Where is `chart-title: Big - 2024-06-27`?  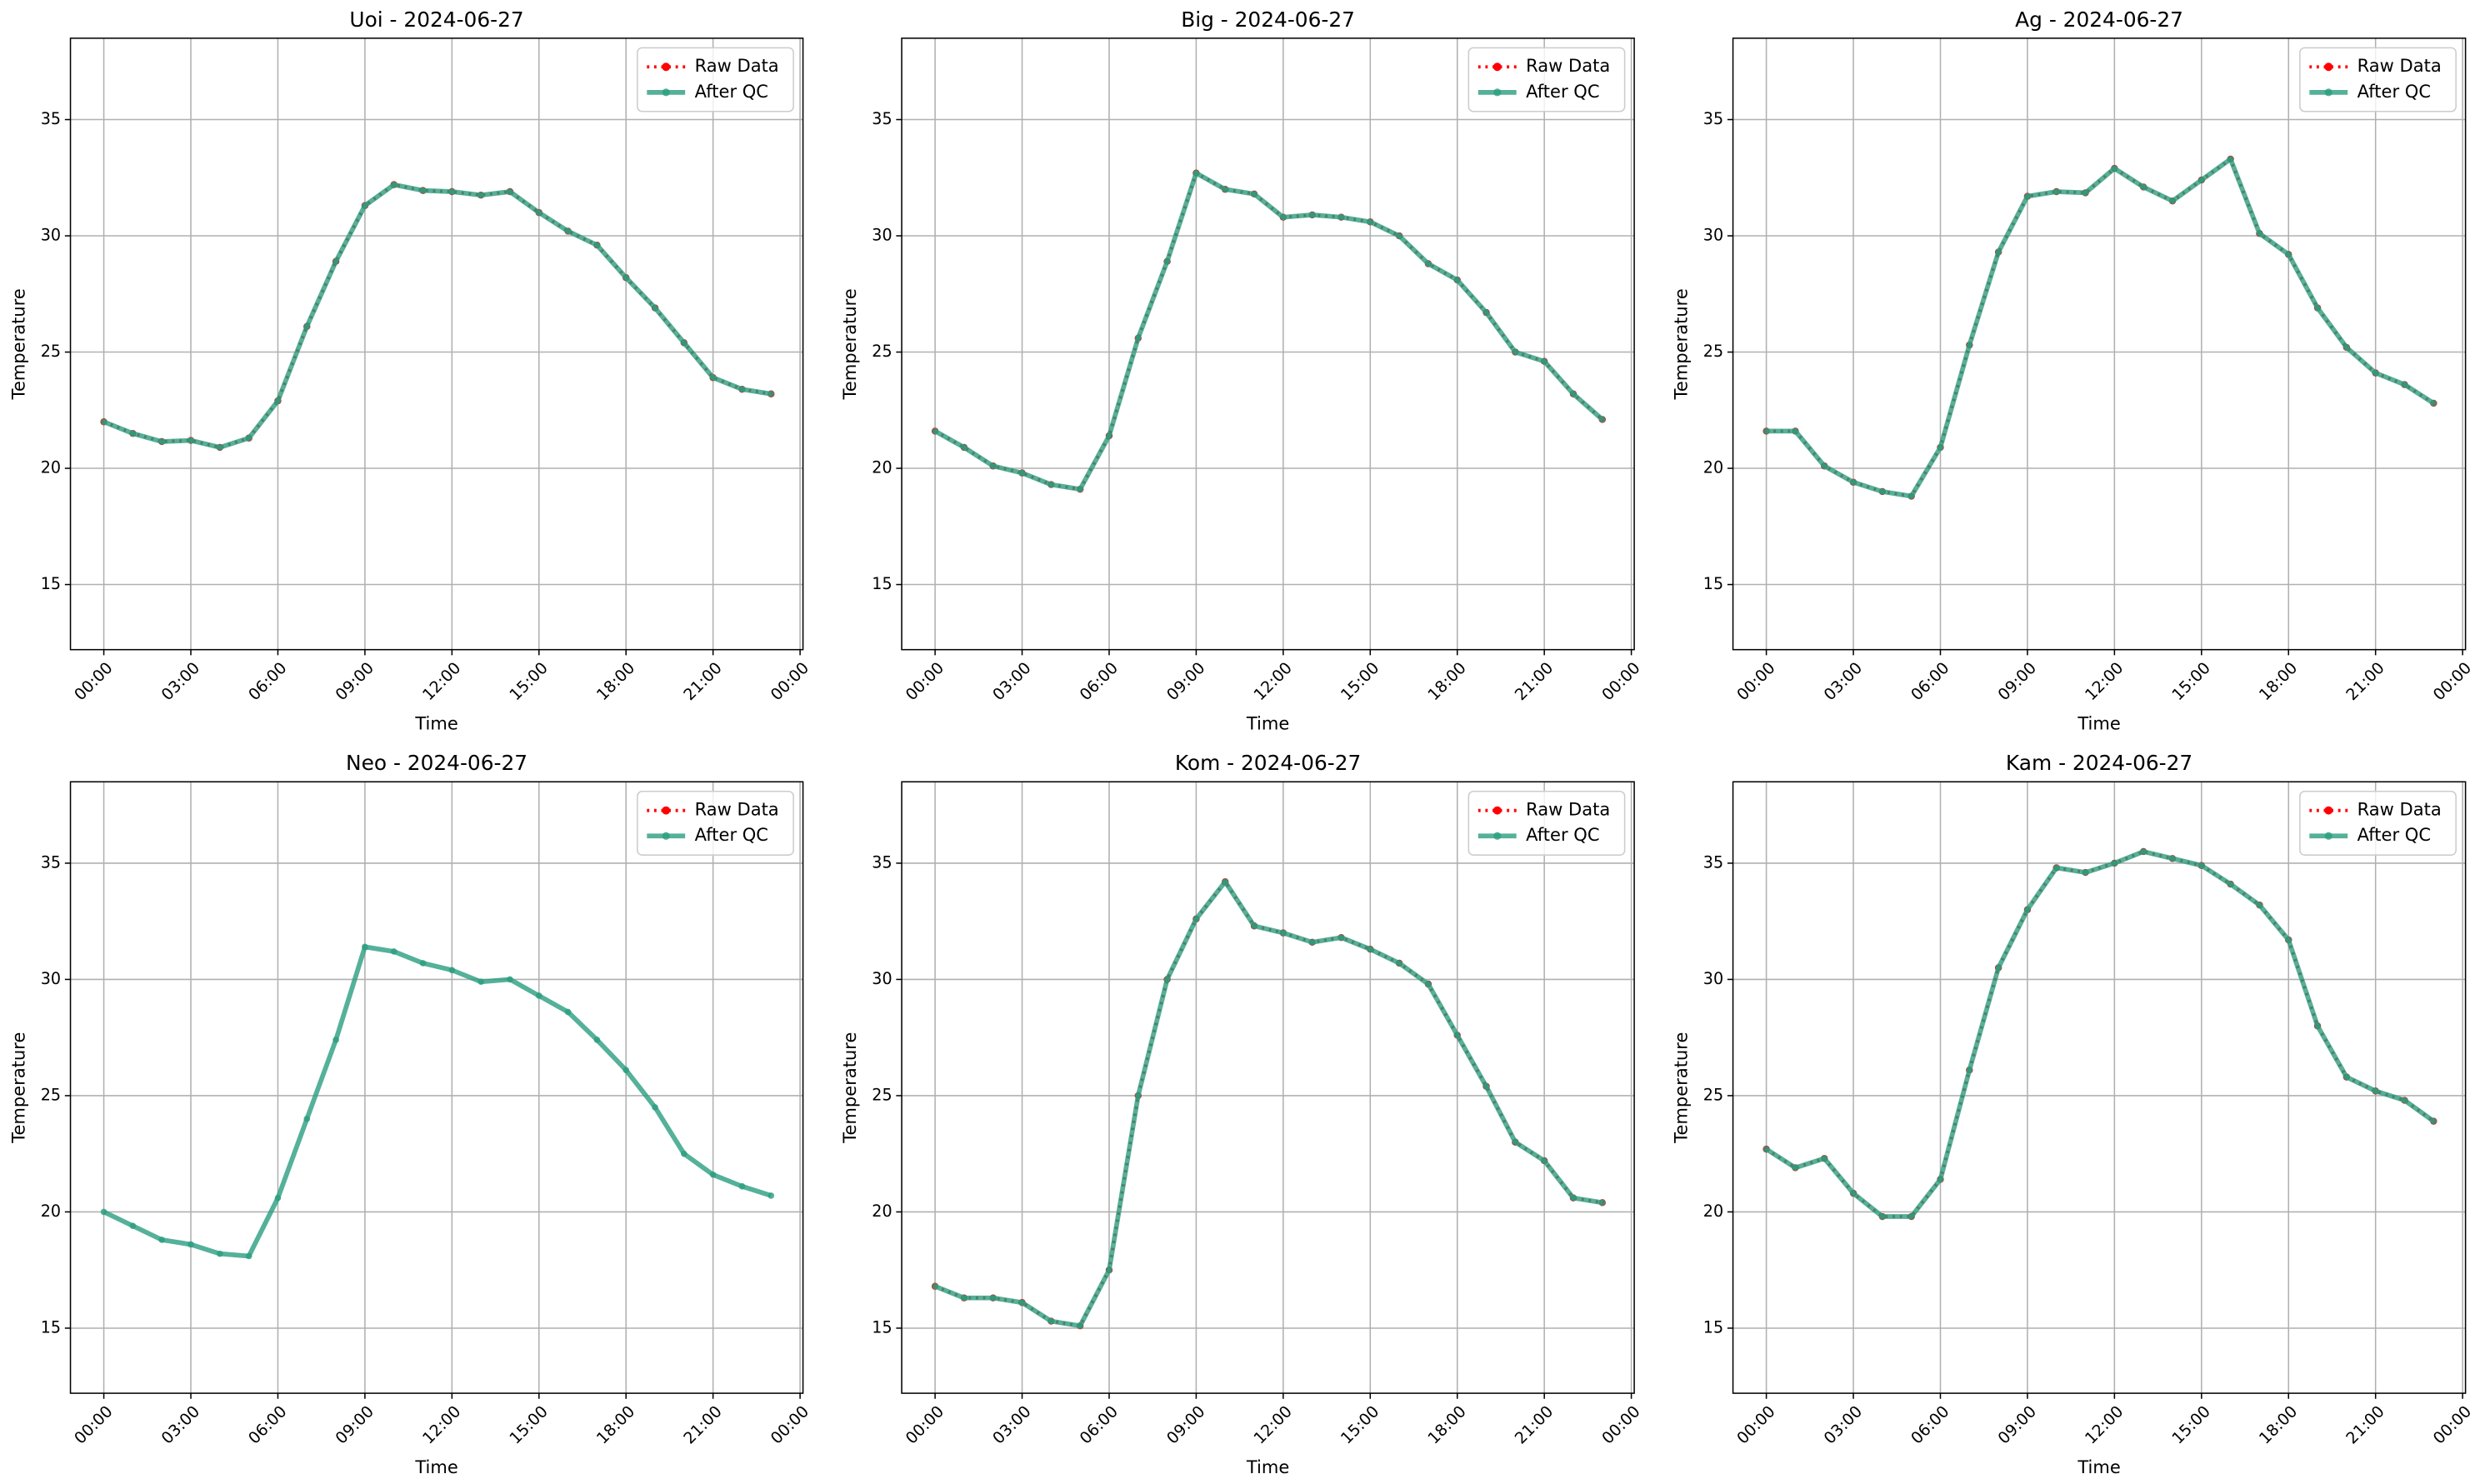 chart-title: Big - 2024-06-27 is located at coordinates (1268, 19).